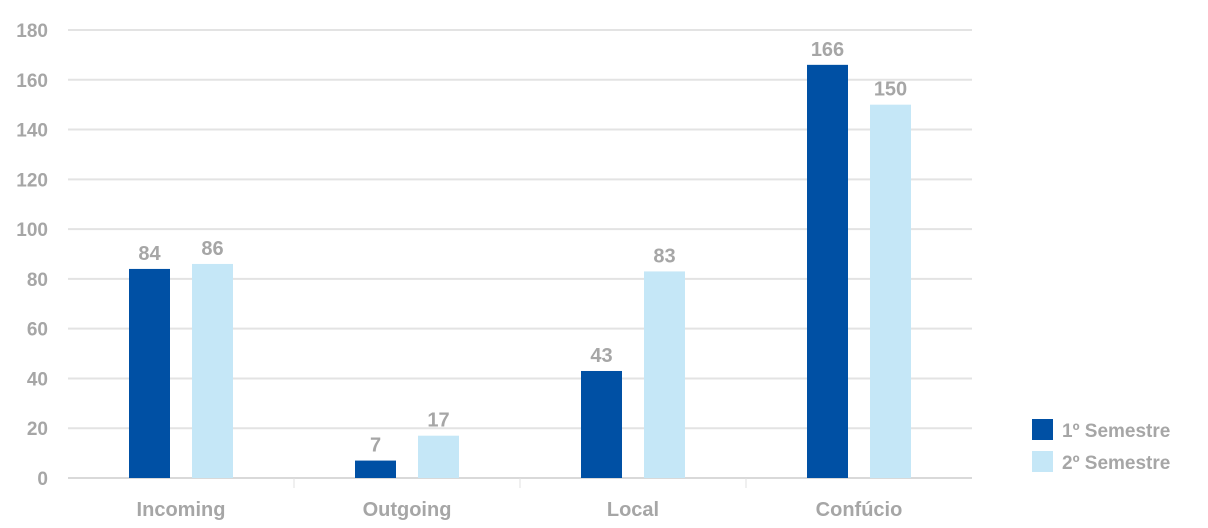  What do you see at coordinates (37, 330) in the screenshot?
I see `y-tick-label: 60` at bounding box center [37, 330].